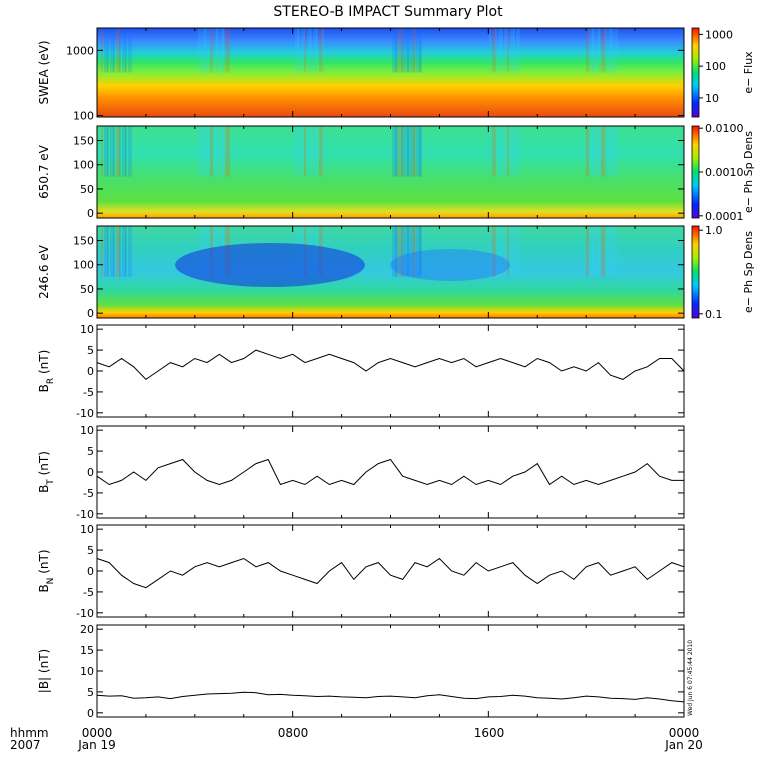 Image resolution: width=780 pixels, height=780 pixels. I want to click on panel-frame, so click(390, 571).